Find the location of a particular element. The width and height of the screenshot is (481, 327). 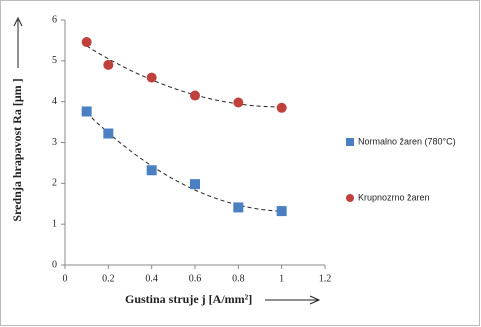

y-tick-label: 5 is located at coordinates (54, 60).